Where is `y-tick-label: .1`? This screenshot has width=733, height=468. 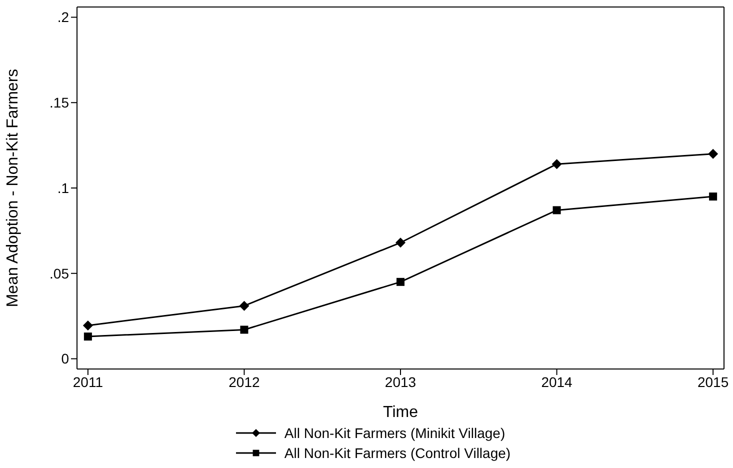
y-tick-label: .1 is located at coordinates (63, 188).